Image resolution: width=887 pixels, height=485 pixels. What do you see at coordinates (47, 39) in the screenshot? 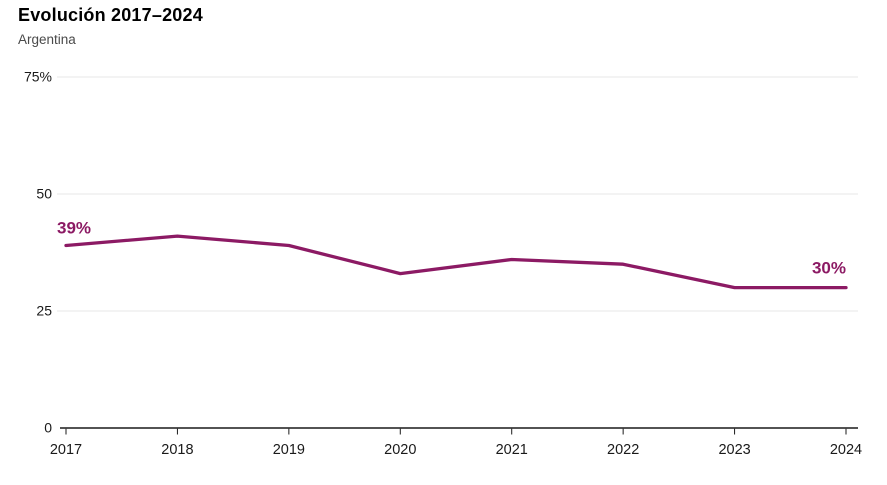
I see `chart-subtitle: Argentina` at bounding box center [47, 39].